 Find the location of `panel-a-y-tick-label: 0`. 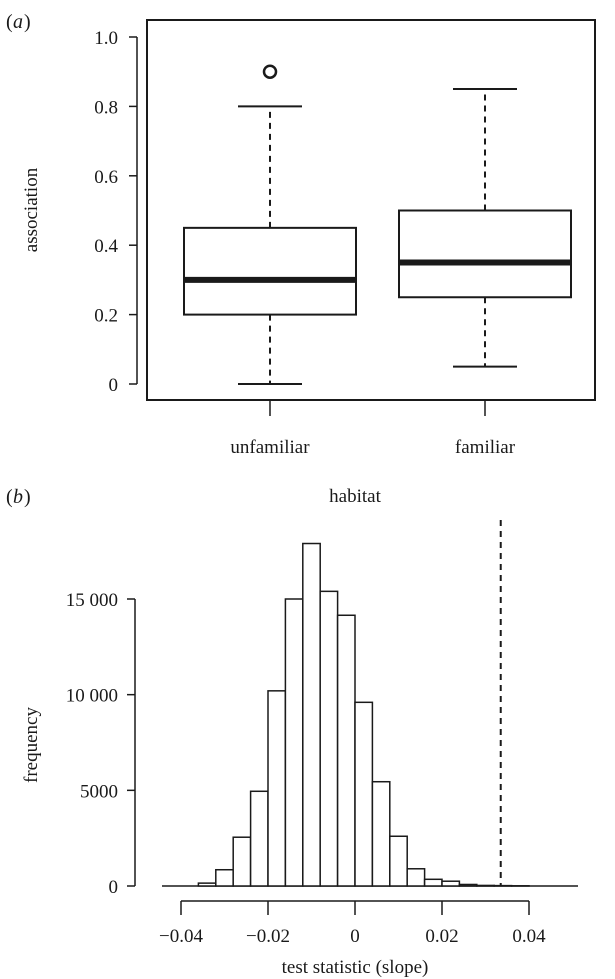

panel-a-y-tick-label: 0 is located at coordinates (114, 385).